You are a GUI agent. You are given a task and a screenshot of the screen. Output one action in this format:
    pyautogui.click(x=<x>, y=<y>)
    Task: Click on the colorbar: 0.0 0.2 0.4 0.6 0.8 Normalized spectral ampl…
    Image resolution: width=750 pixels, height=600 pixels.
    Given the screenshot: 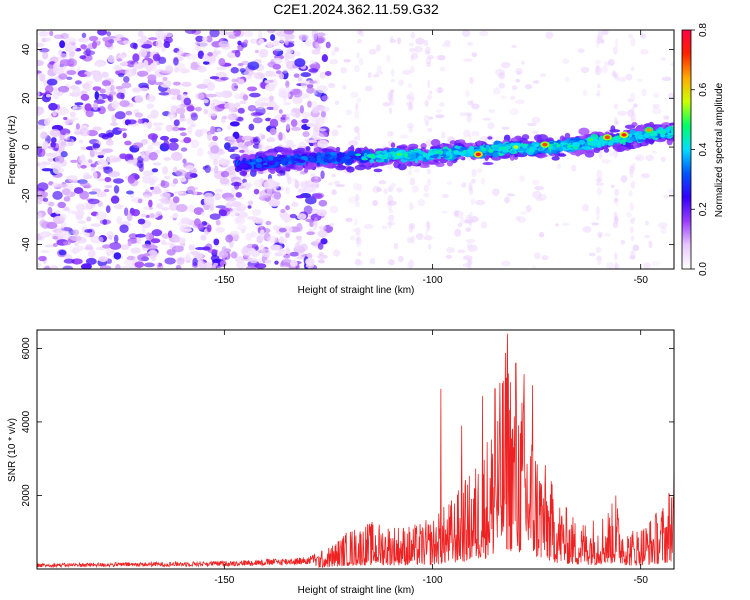 What is the action you would take?
    pyautogui.click(x=703, y=149)
    